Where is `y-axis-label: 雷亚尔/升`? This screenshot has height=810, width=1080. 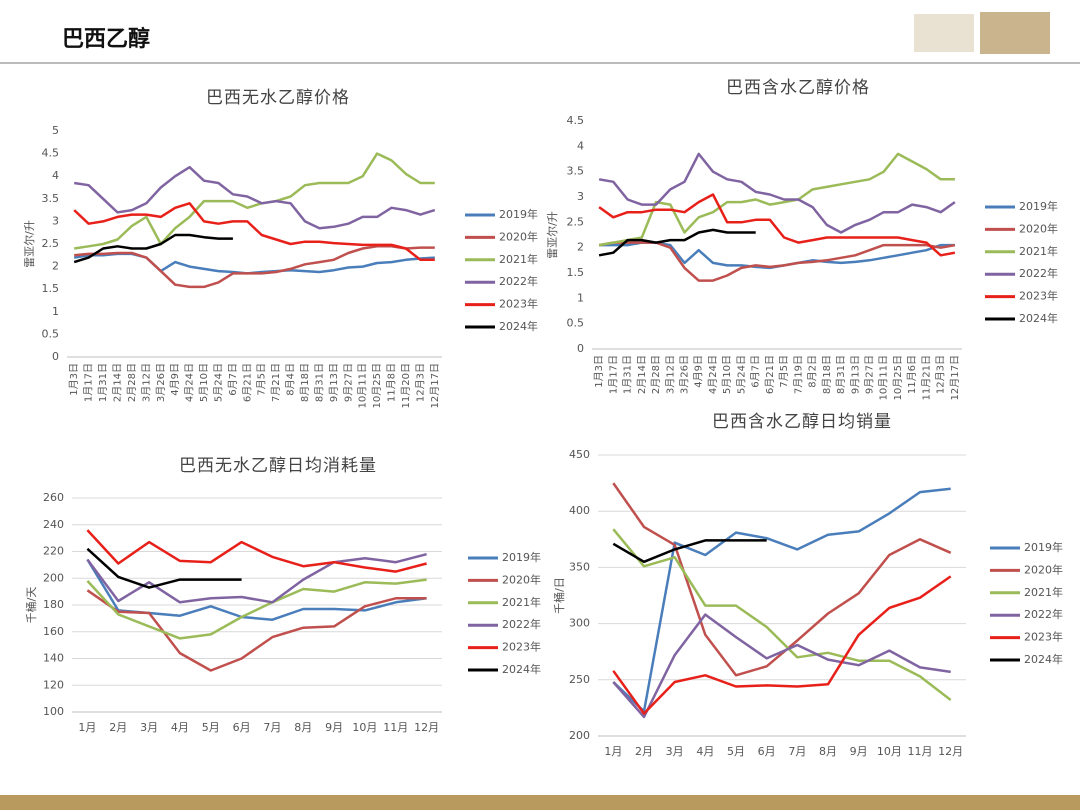
y-axis-label: 雷亚尔/升 is located at coordinates (29, 244).